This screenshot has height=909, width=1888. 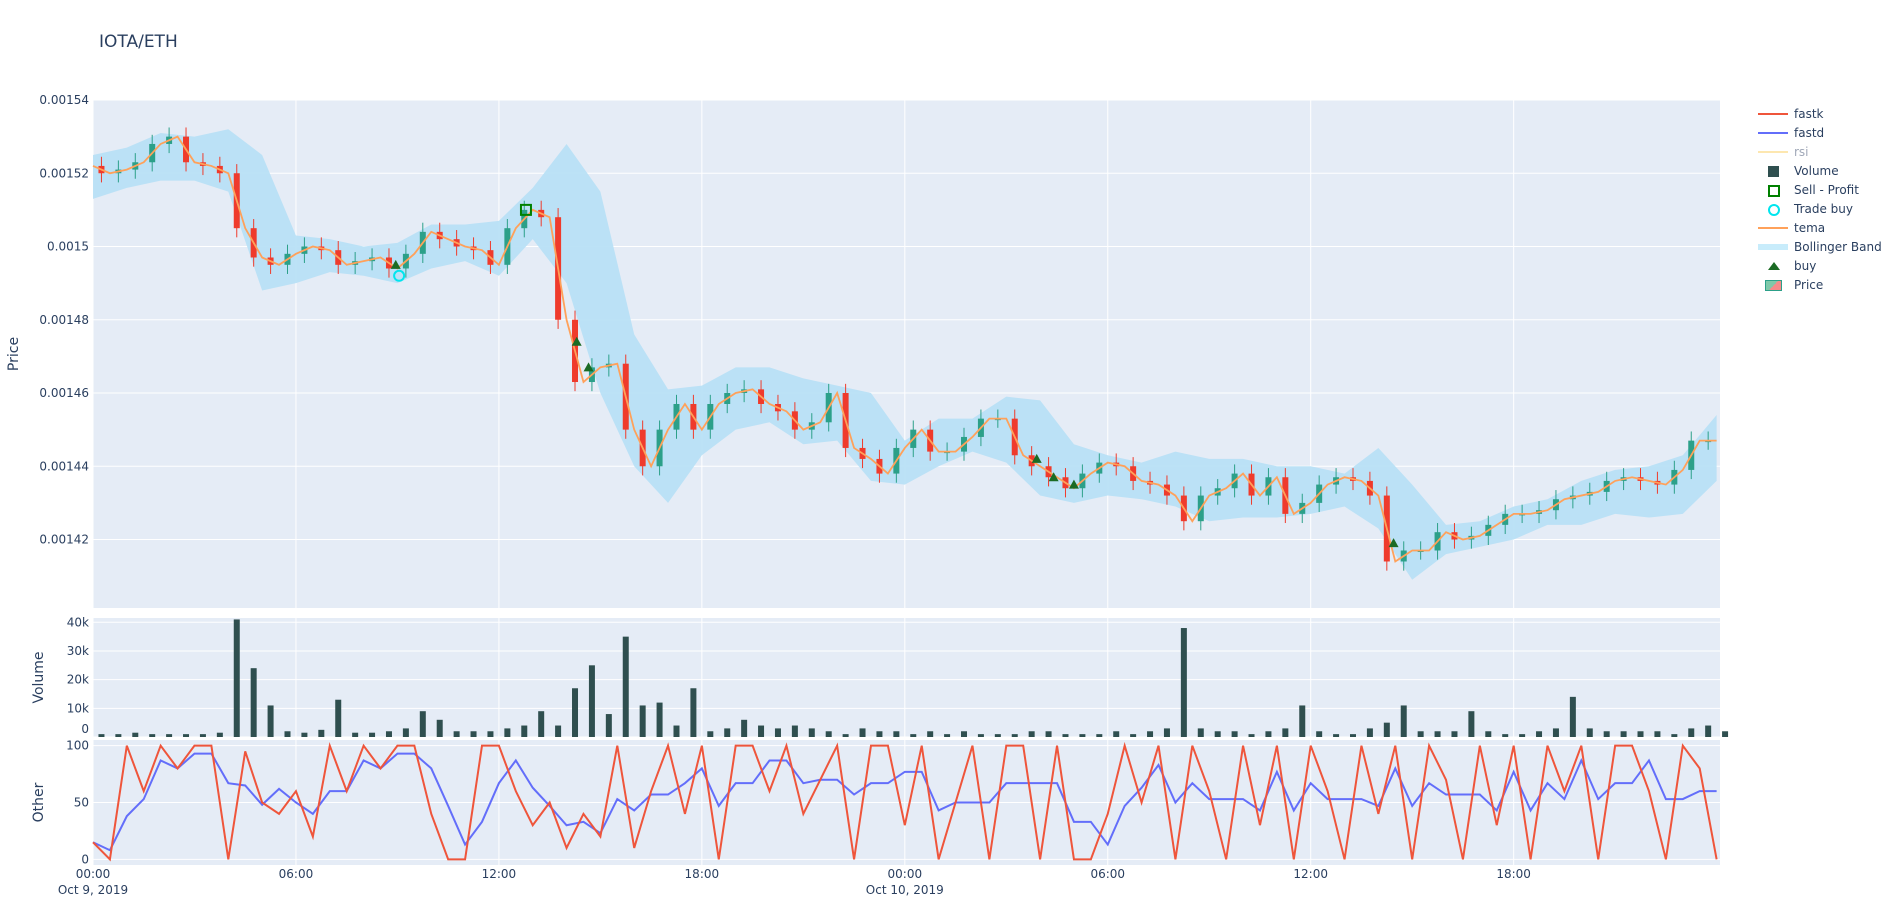 I want to click on y-tick-label: 40k, so click(x=78, y=622).